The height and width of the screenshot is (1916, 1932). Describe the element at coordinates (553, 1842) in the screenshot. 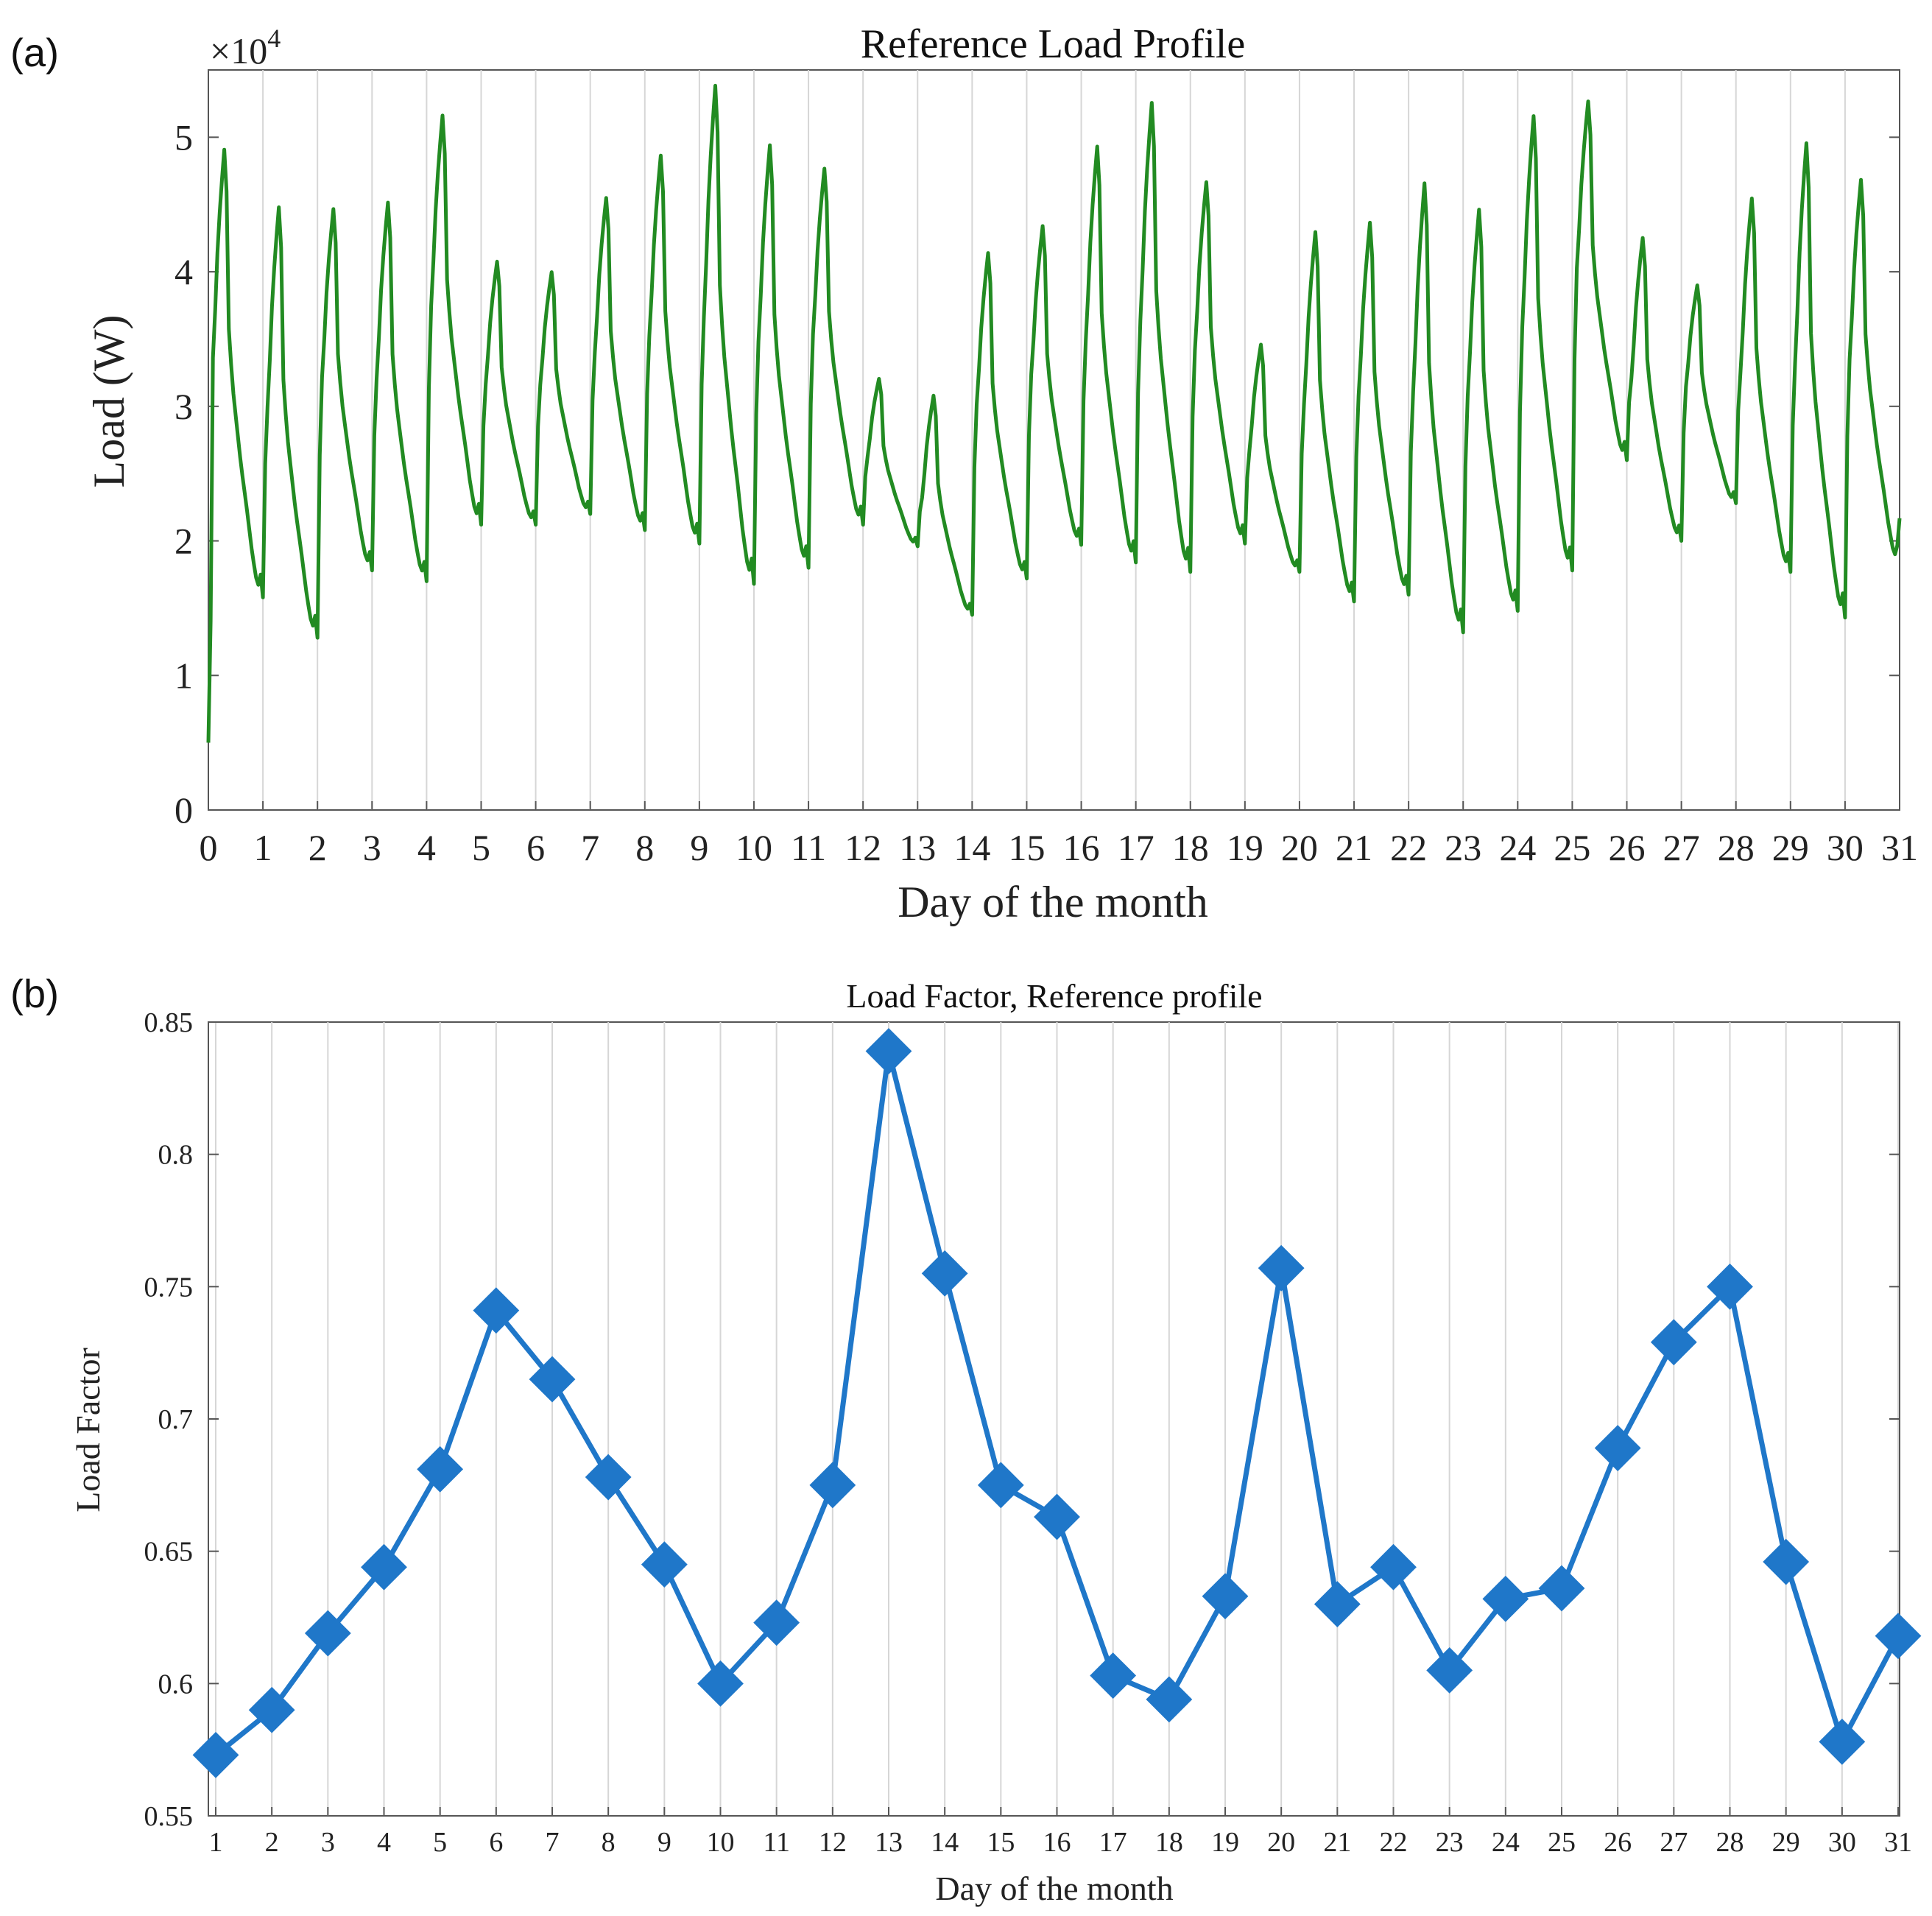

I see `x-tick-label-b: 7` at that location.